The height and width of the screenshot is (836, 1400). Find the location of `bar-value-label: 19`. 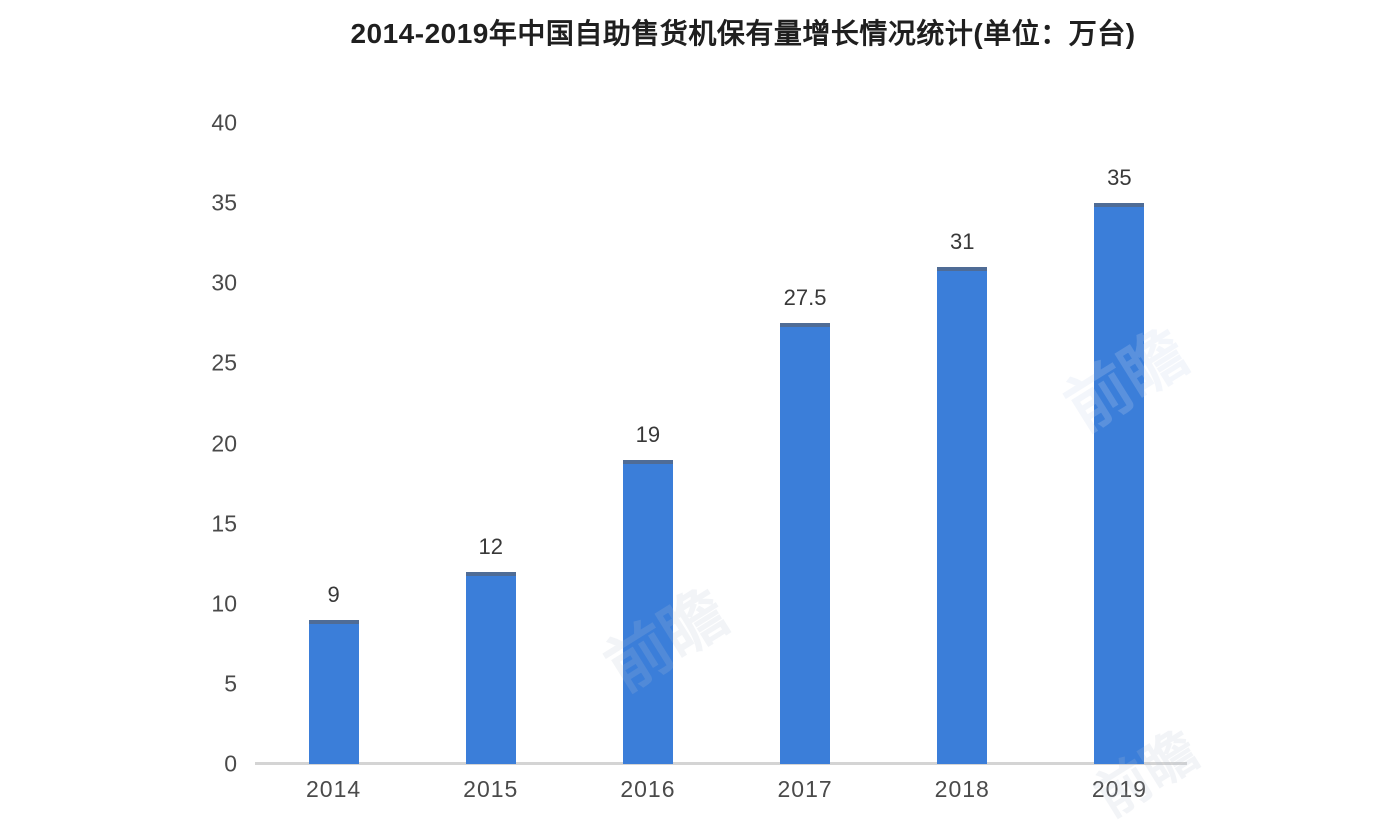

bar-value-label: 19 is located at coordinates (648, 434).